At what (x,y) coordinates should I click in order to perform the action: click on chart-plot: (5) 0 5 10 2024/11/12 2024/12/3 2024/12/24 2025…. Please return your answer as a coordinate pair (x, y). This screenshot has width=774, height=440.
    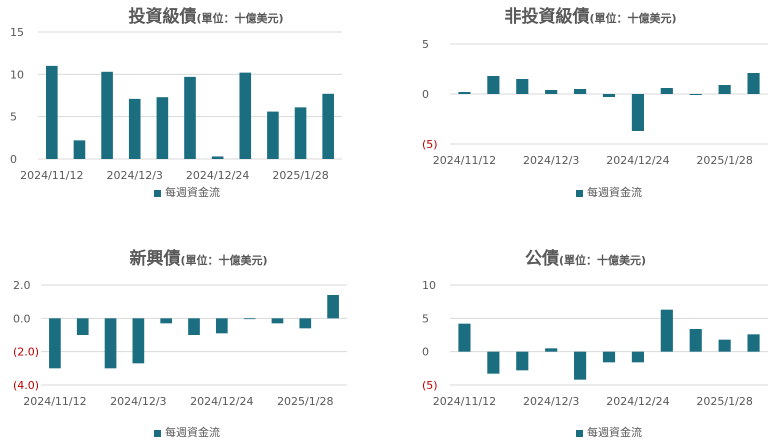
    Looking at the image, I should click on (595, 343).